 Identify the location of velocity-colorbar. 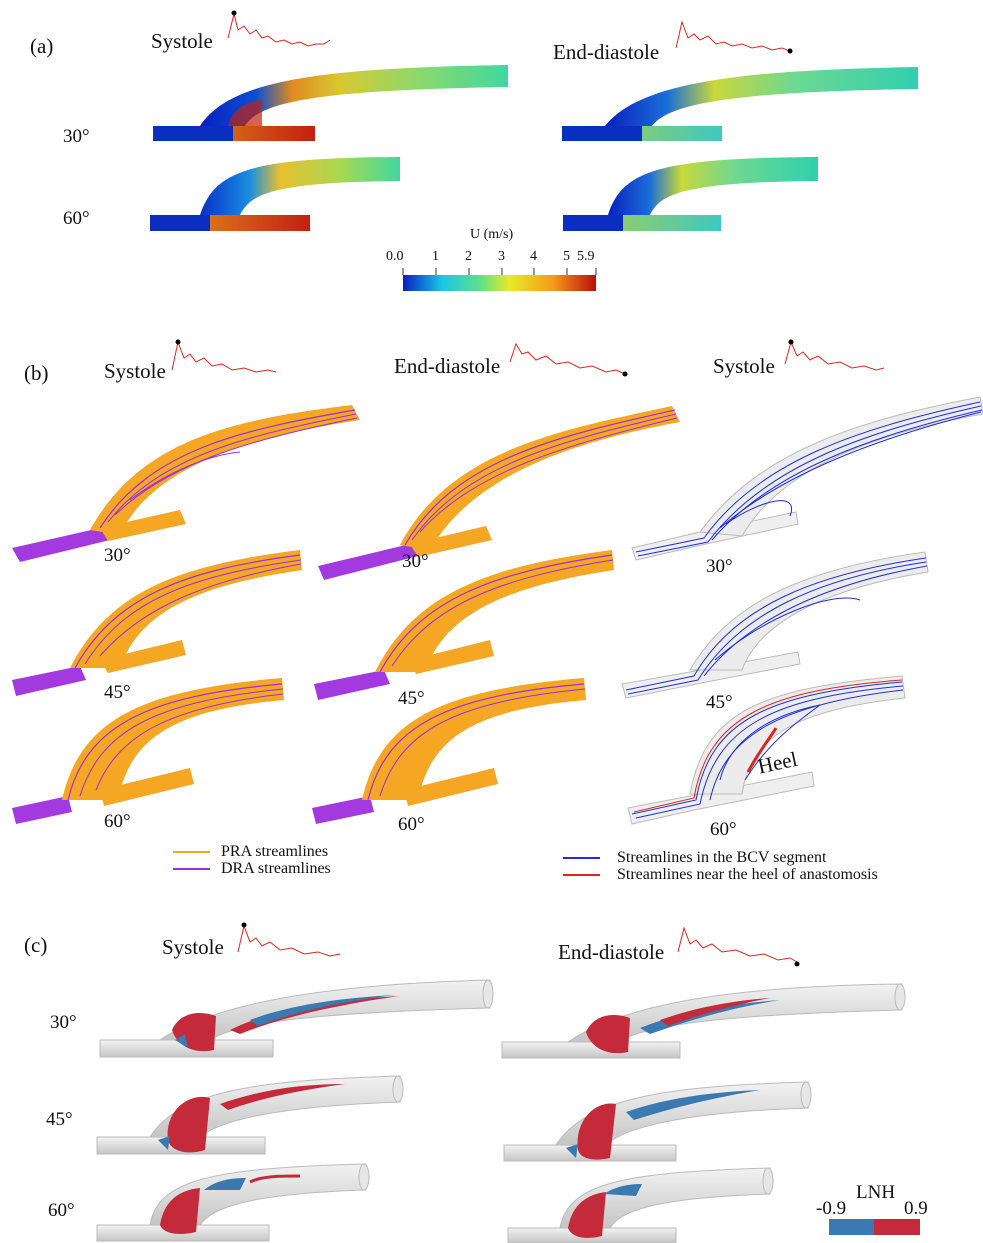
(499, 279).